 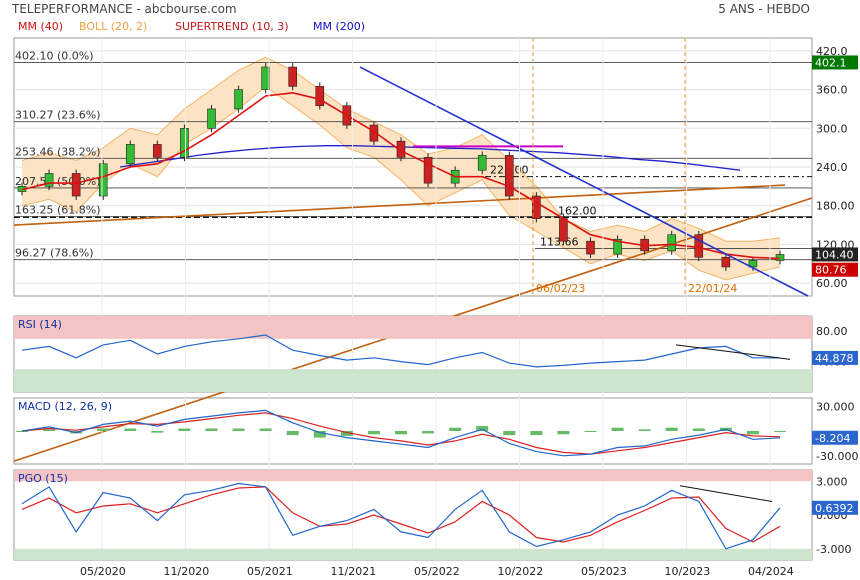 What do you see at coordinates (401, 433) in the screenshot?
I see `macd-line` at bounding box center [401, 433].